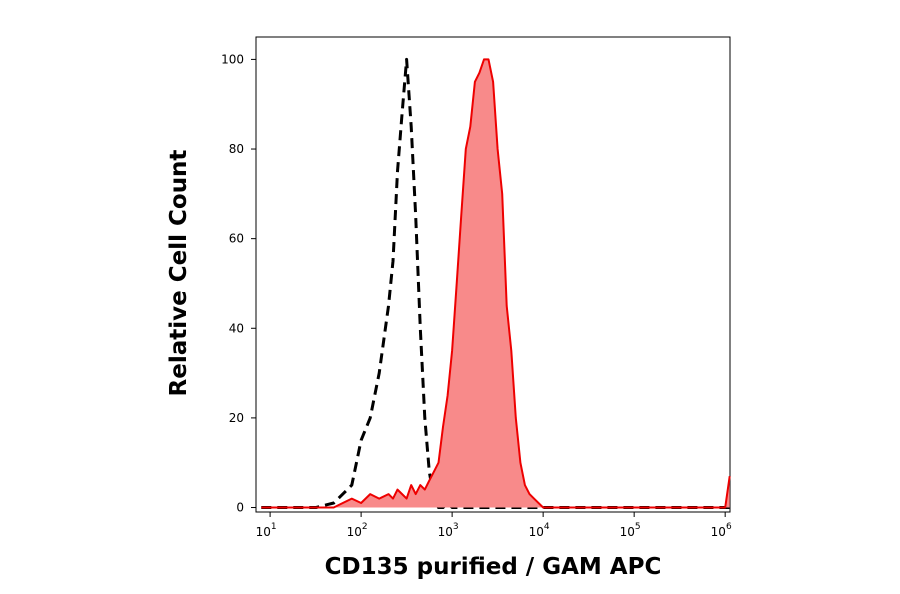 The width and height of the screenshot is (900, 594). Describe the element at coordinates (179, 273) in the screenshot. I see `y-axis-title: Relative Cell Count` at that location.